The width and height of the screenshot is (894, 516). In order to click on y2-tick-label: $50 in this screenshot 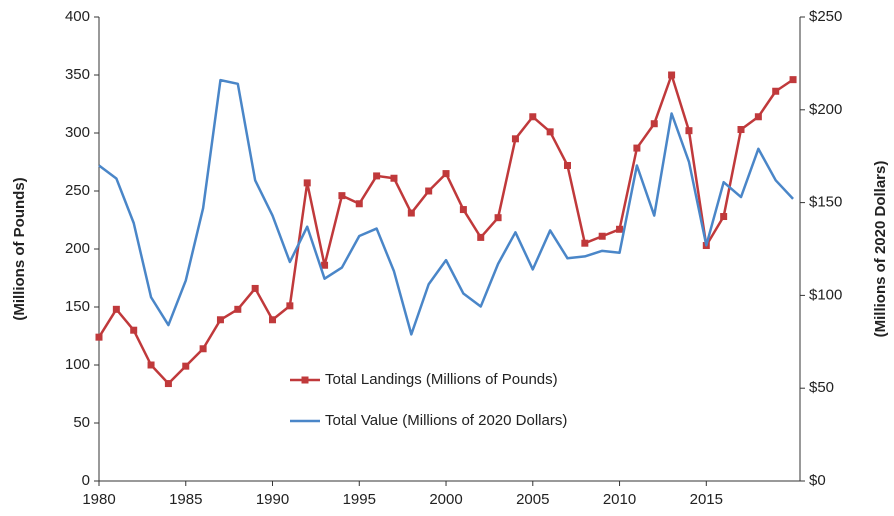, I will do `click(821, 387)`.